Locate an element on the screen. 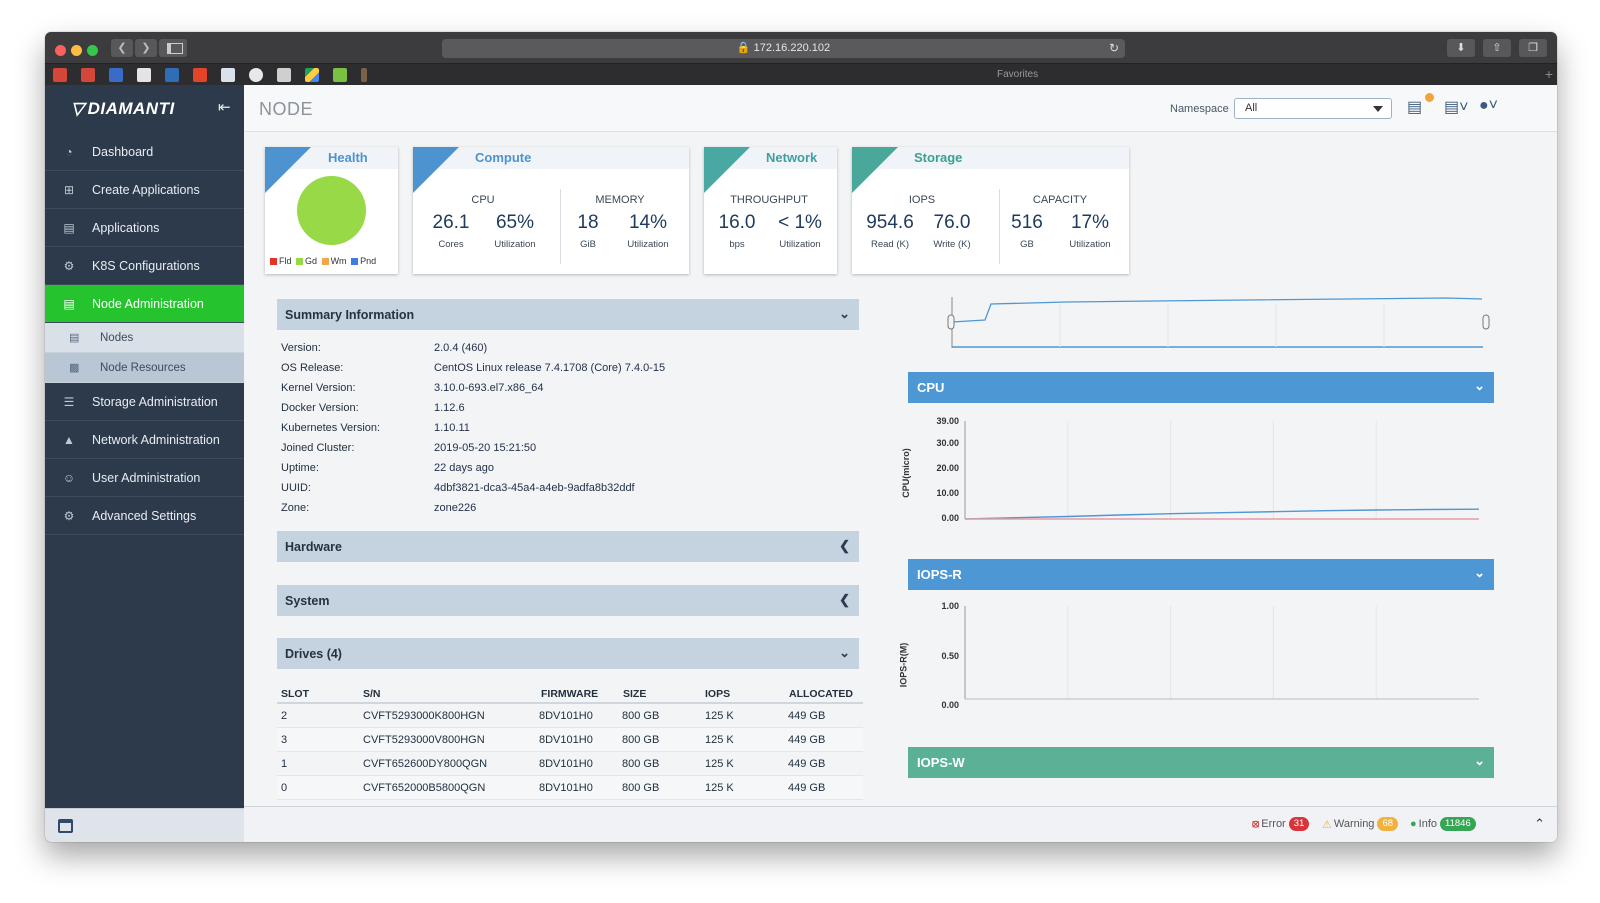 The image size is (1600, 903). calendar-icon is located at coordinates (65, 826).